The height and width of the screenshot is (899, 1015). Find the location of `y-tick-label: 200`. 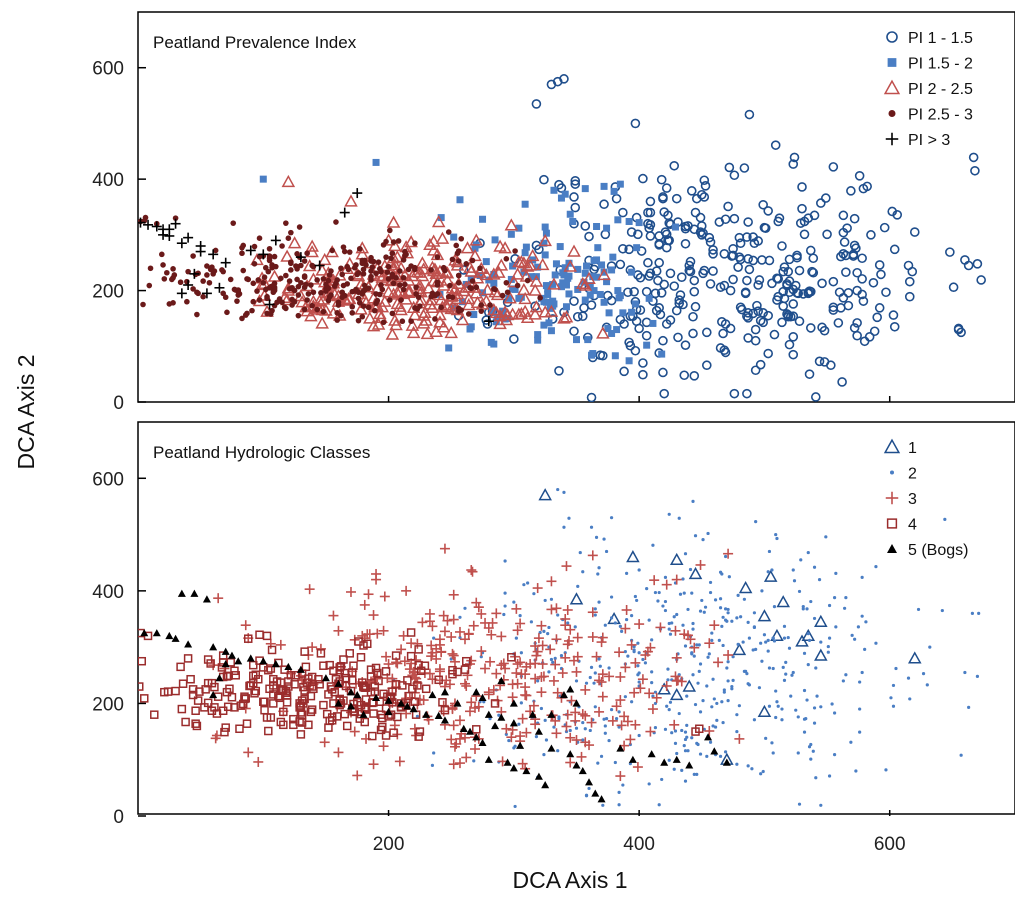

y-tick-label: 200 is located at coordinates (108, 292).